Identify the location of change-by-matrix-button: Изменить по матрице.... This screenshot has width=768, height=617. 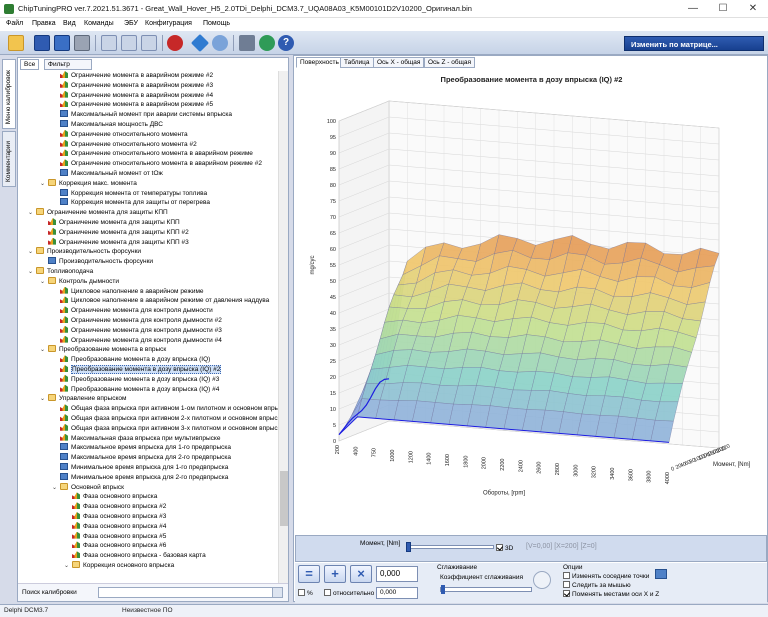
(694, 43).